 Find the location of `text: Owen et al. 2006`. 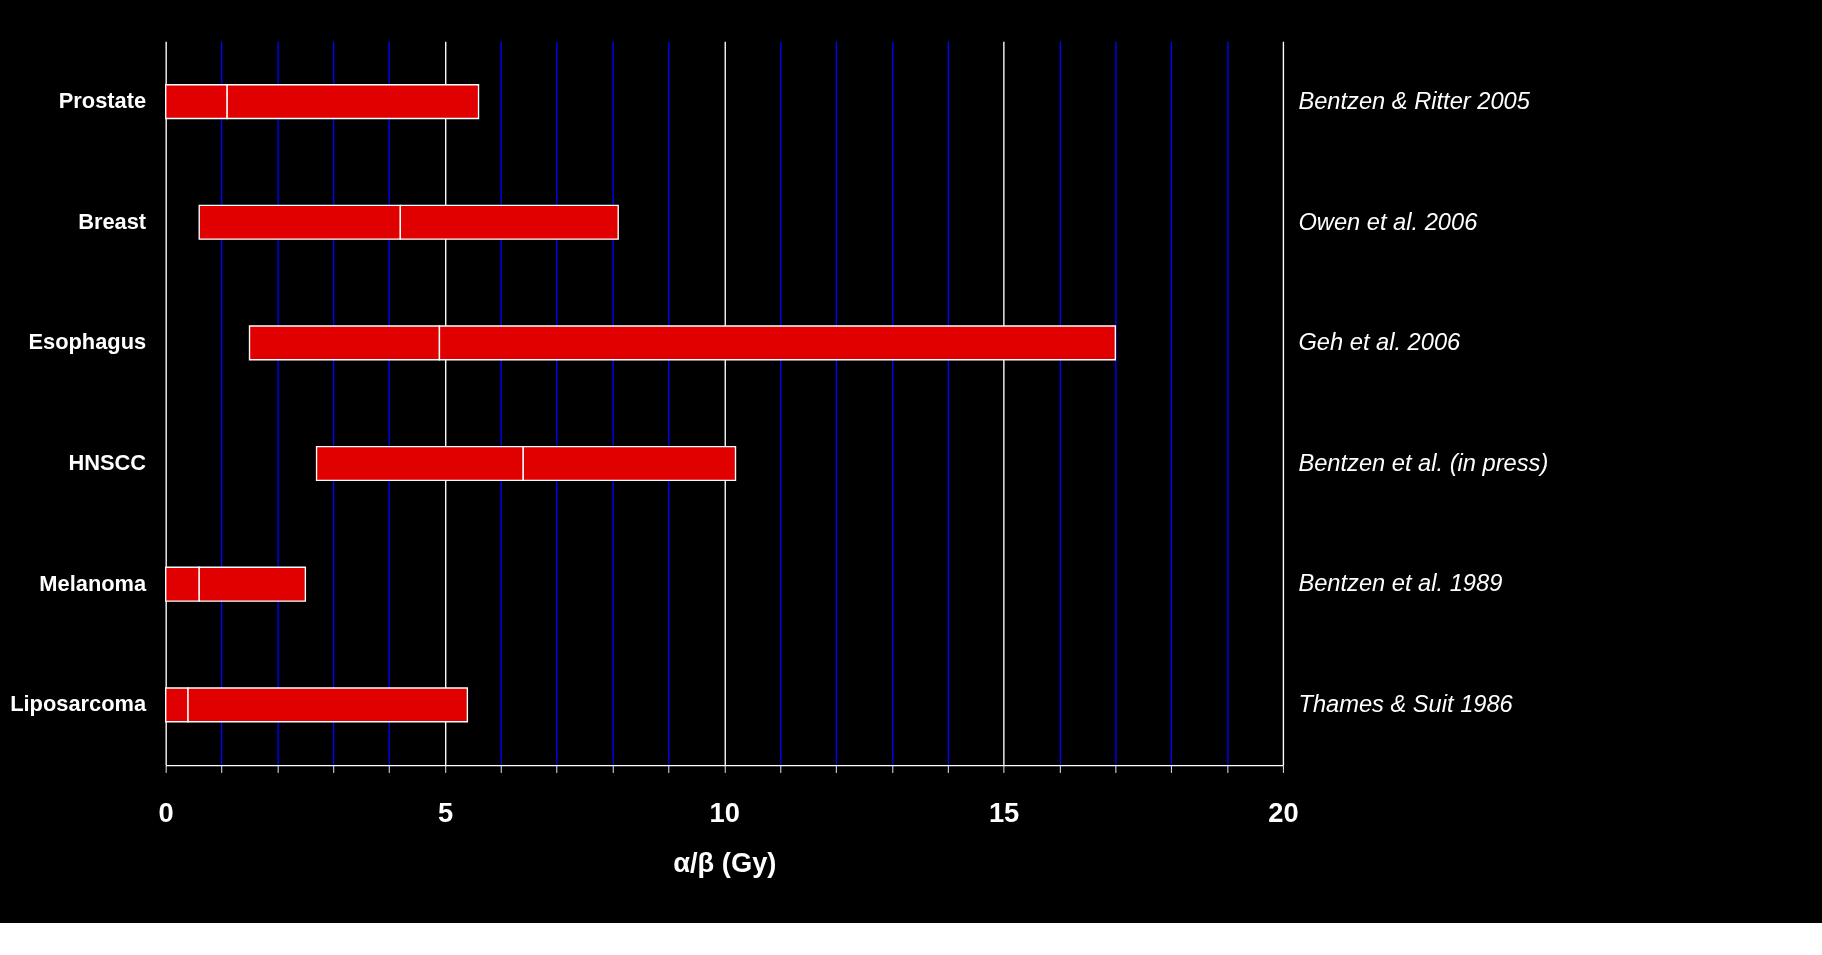

text: Owen et al. 2006 is located at coordinates (1388, 221).